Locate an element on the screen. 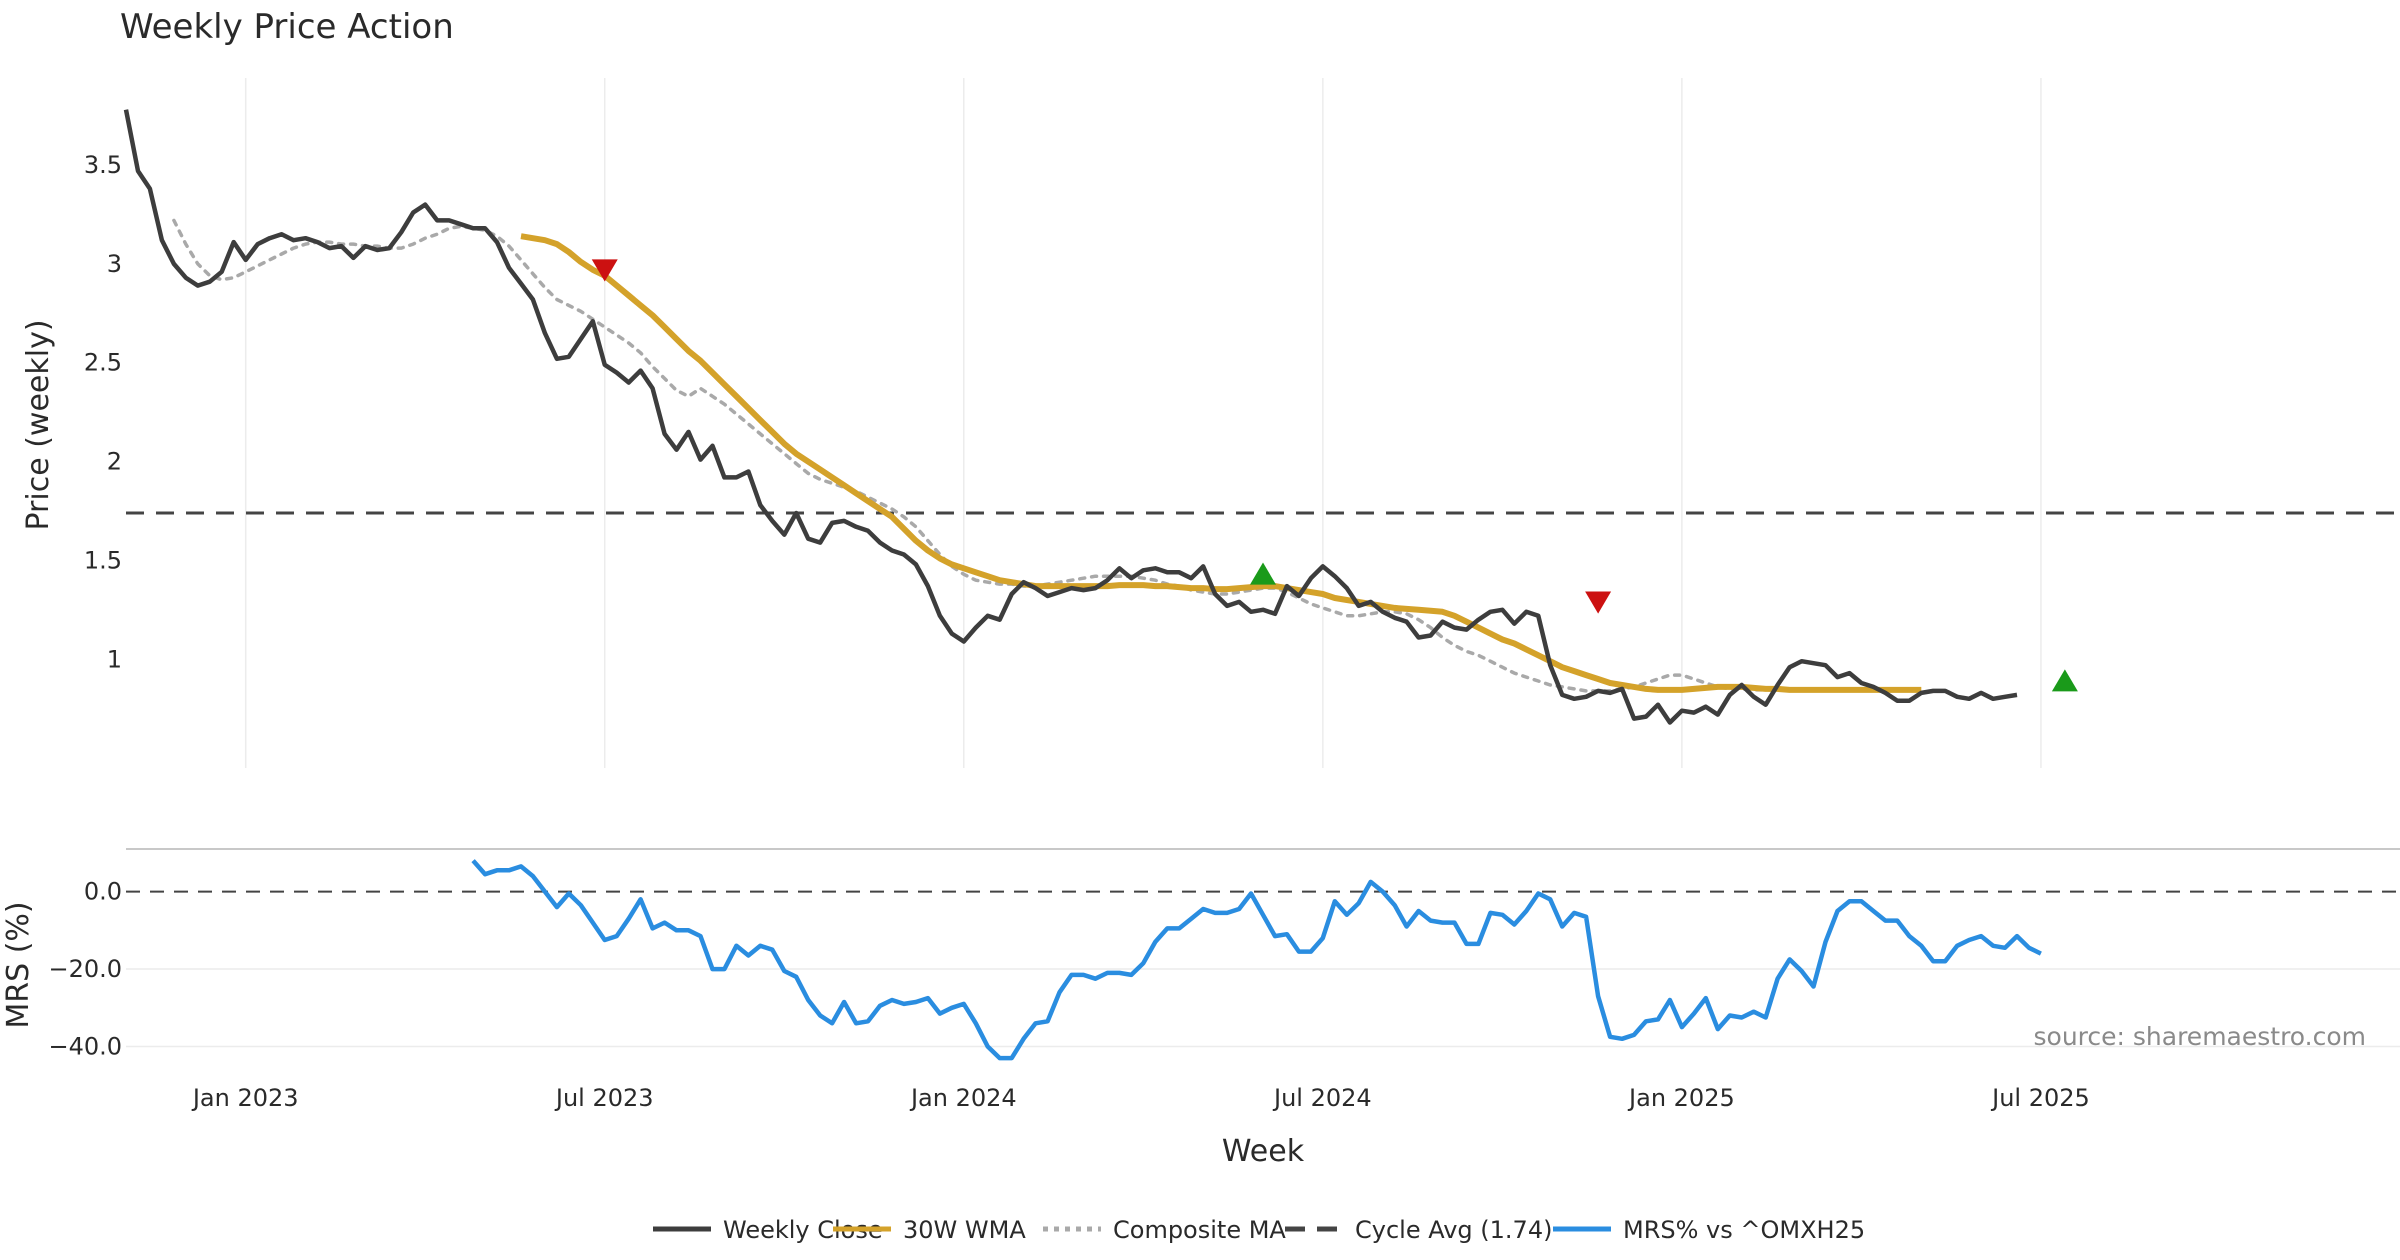 Image resolution: width=2400 pixels, height=1260 pixels. legend-label: MRS% vs ^OMXH25 is located at coordinates (1744, 1230).